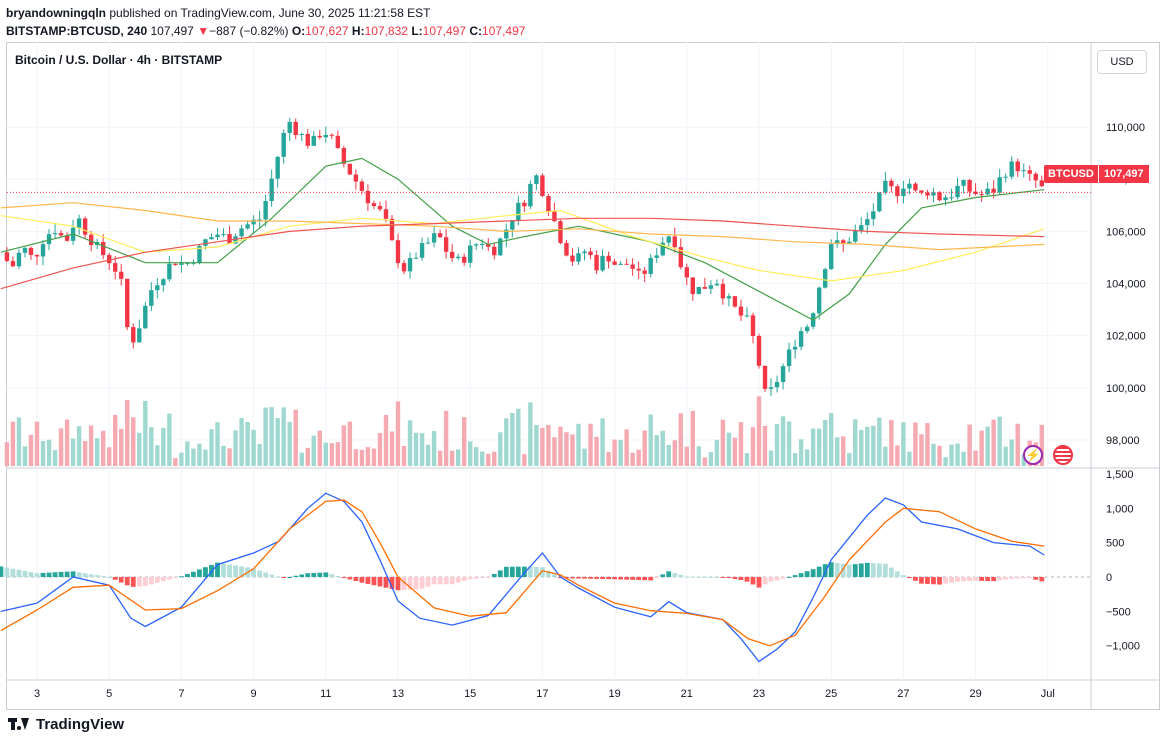 This screenshot has width=1165, height=744. I want to click on time-tick-label: 29, so click(975, 694).